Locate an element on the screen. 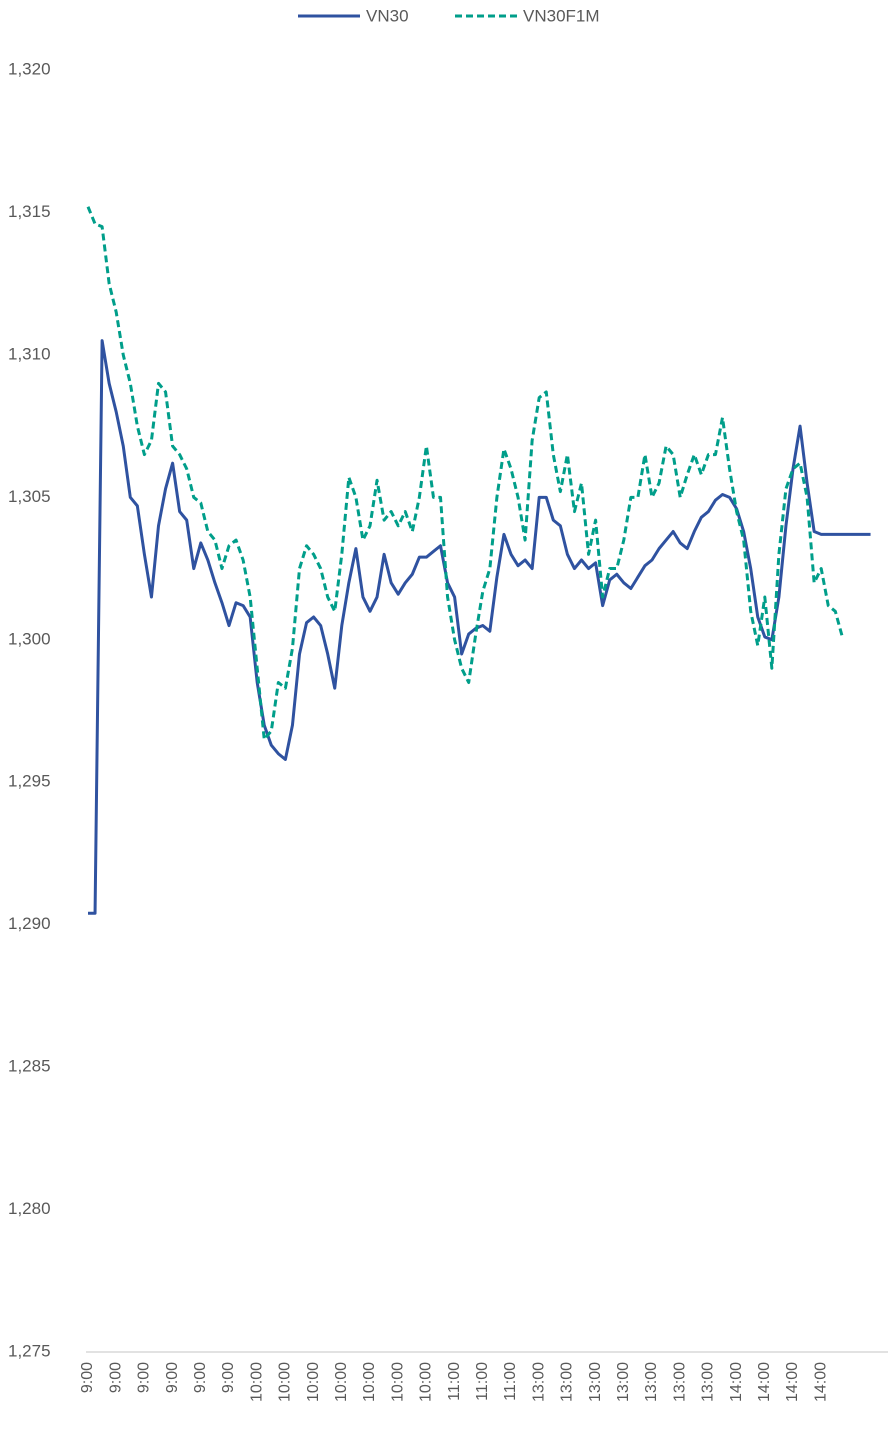 Image resolution: width=892 pixels, height=1429 pixels. legend-label: VN30F1M is located at coordinates (561, 15).